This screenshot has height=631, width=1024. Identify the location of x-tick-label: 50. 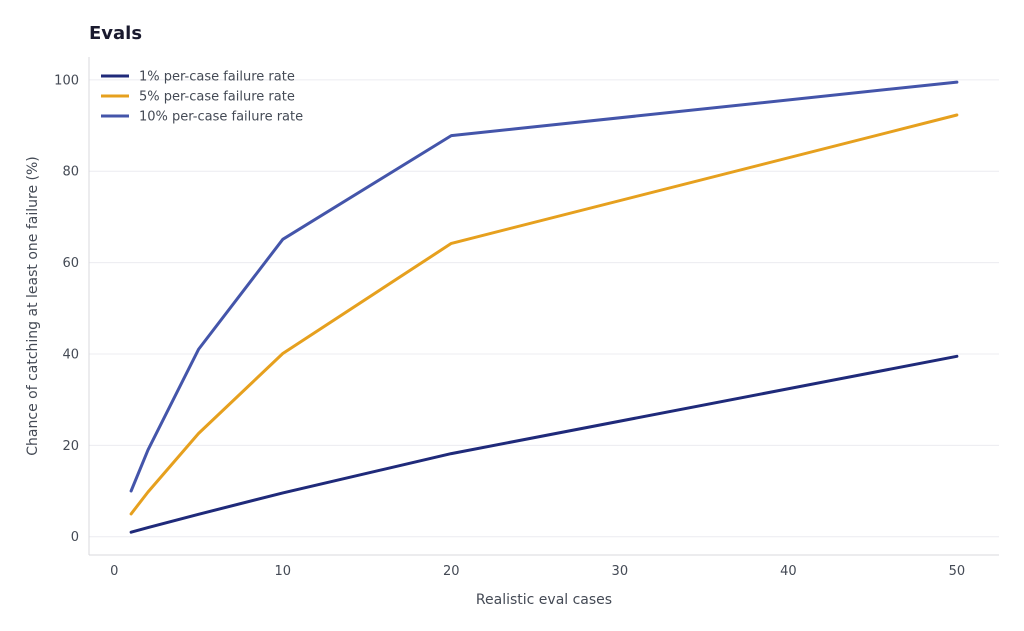
(957, 571).